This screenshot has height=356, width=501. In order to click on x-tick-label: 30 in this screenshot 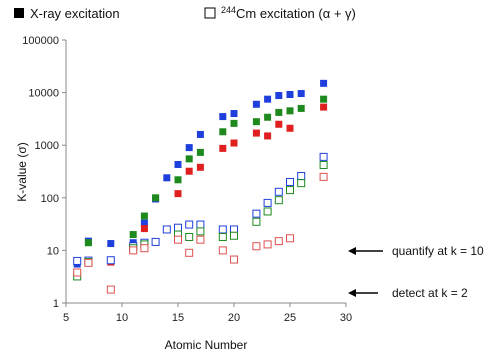, I will do `click(346, 318)`.